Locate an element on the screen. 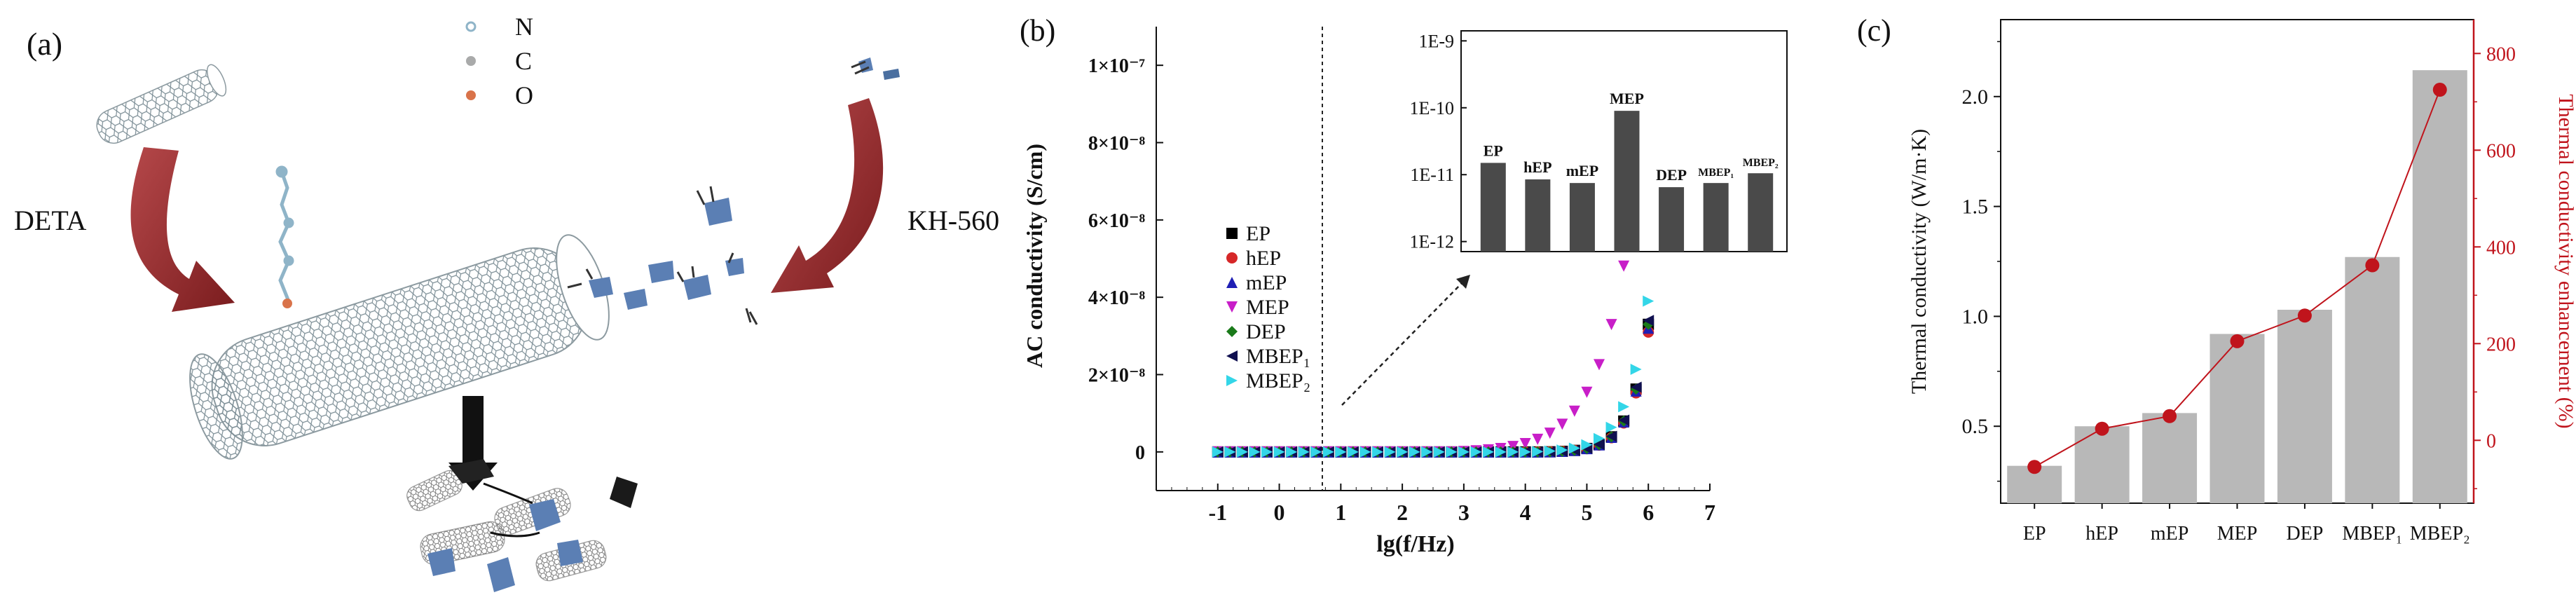 This screenshot has width=2576, height=602. b-xtick-label: -1 is located at coordinates (1218, 512).